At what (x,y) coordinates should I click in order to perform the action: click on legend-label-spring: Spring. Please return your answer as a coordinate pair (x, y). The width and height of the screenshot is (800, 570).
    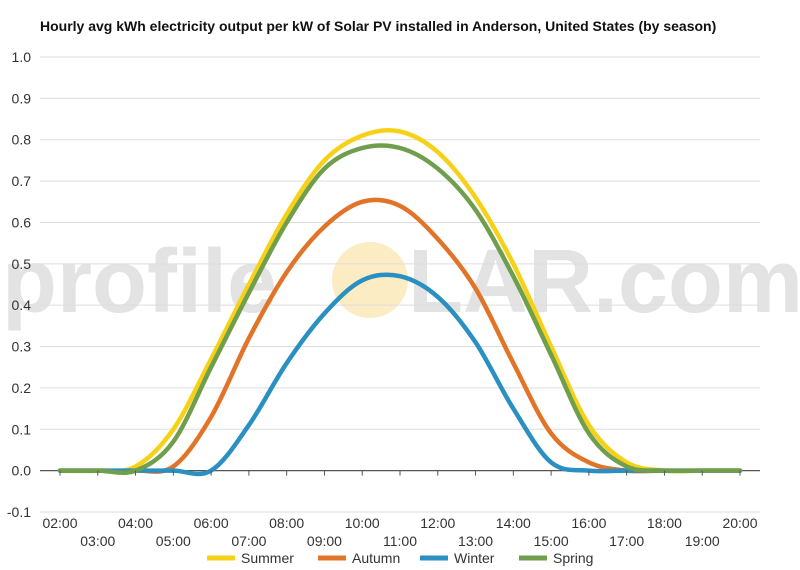
    Looking at the image, I should click on (573, 558).